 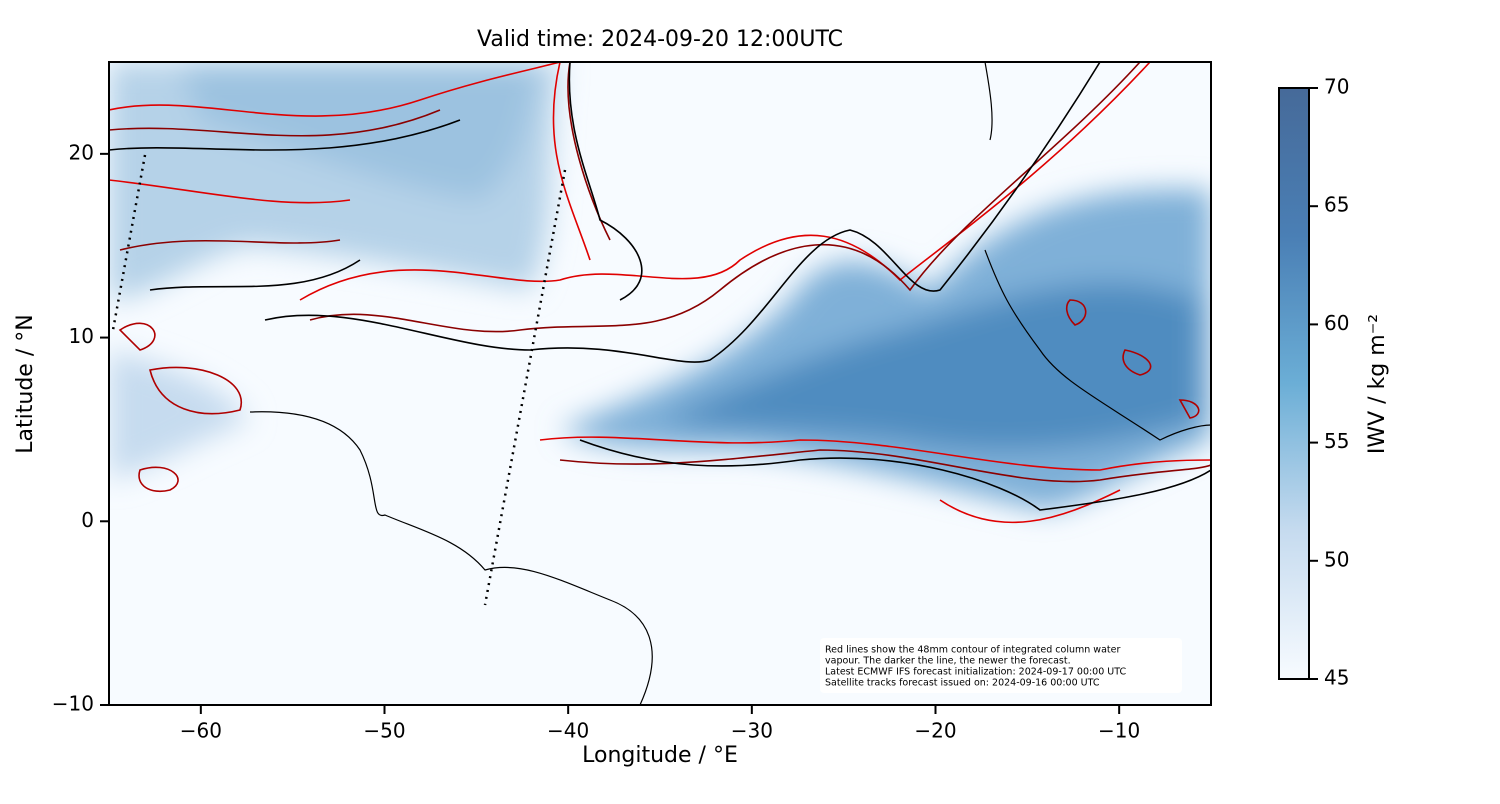 I want to click on colorbar-tick-label: 45, so click(x=1336, y=678).